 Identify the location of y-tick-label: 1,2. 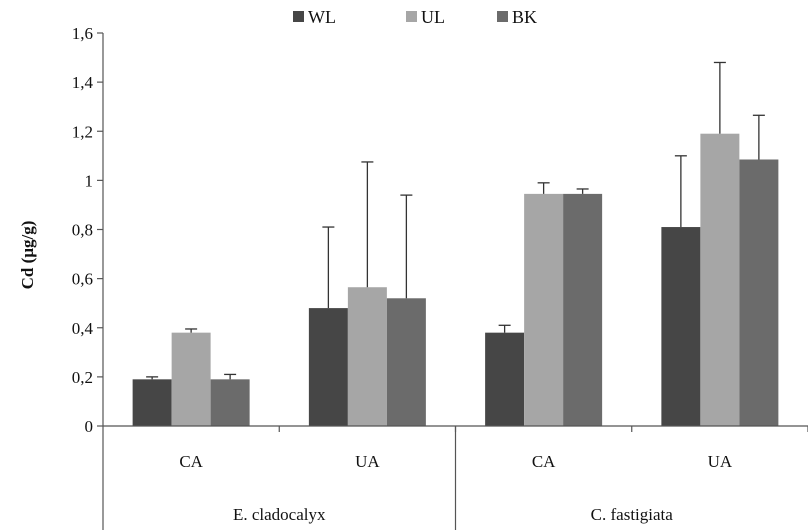
(82, 131).